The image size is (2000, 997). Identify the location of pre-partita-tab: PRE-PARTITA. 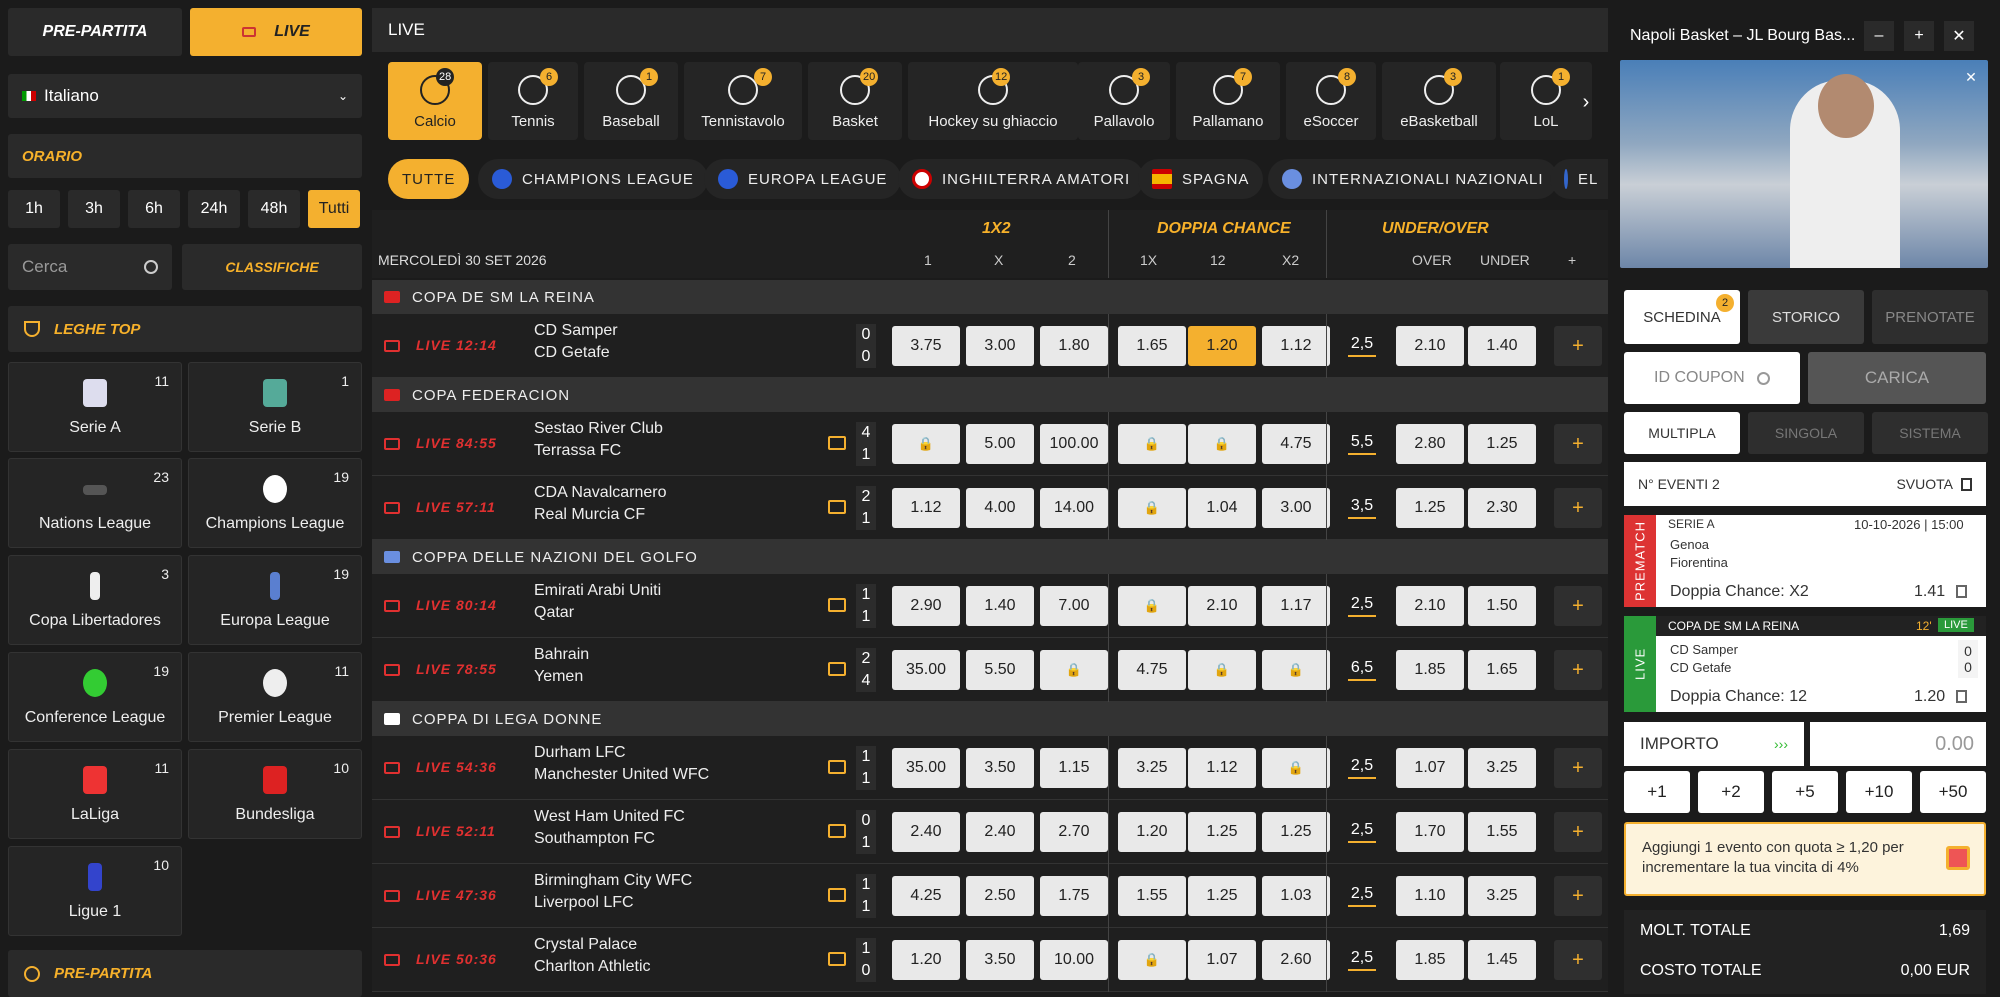
(95, 32).